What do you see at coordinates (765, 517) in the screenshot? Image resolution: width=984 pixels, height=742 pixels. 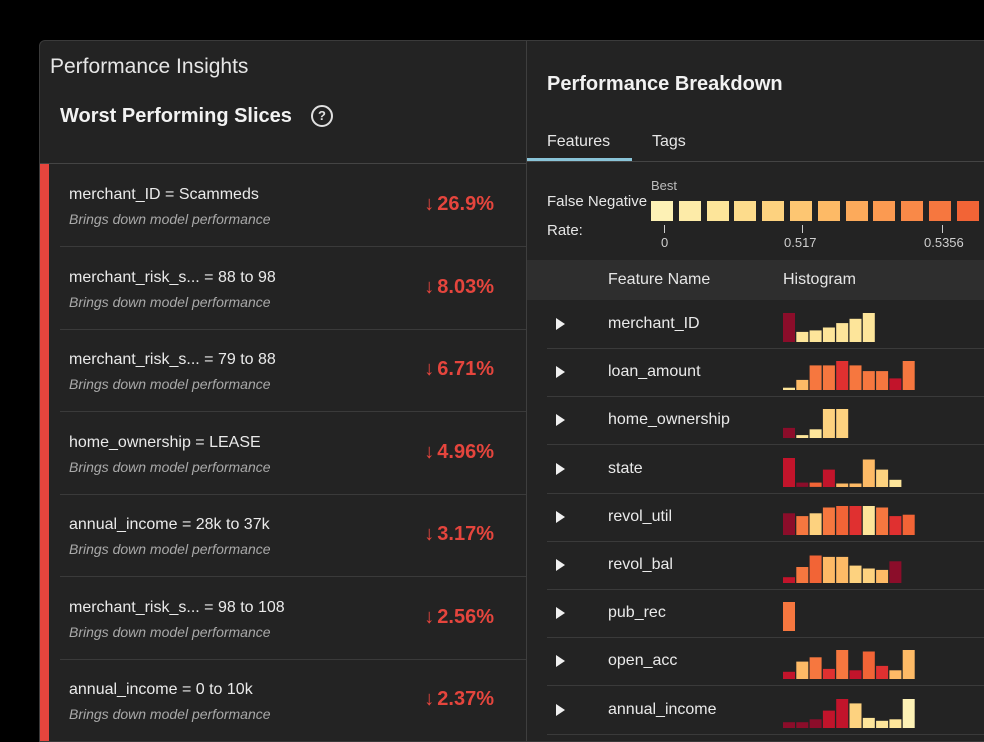 I see `feature-row: revol_util` at bounding box center [765, 517].